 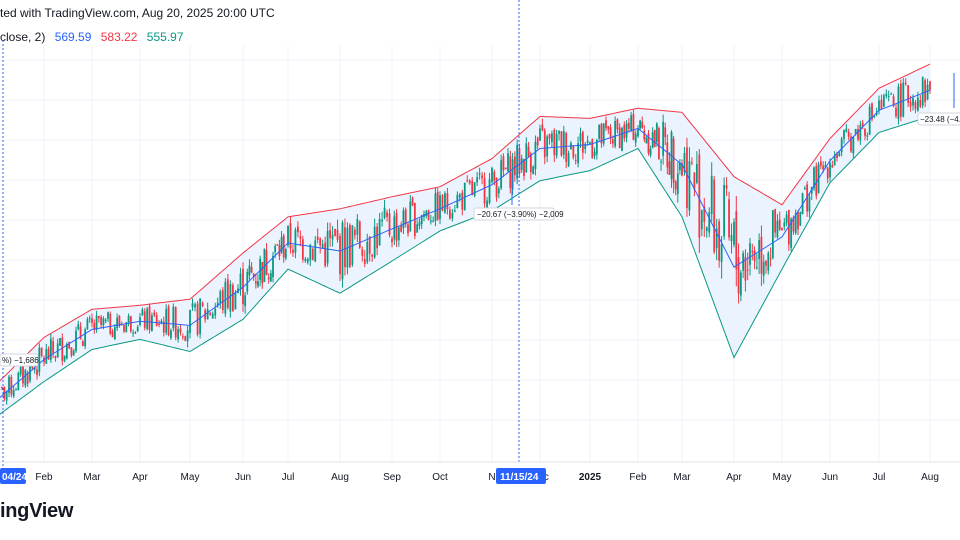 What do you see at coordinates (23, 37) in the screenshot?
I see `legend-label: close, 2)` at bounding box center [23, 37].